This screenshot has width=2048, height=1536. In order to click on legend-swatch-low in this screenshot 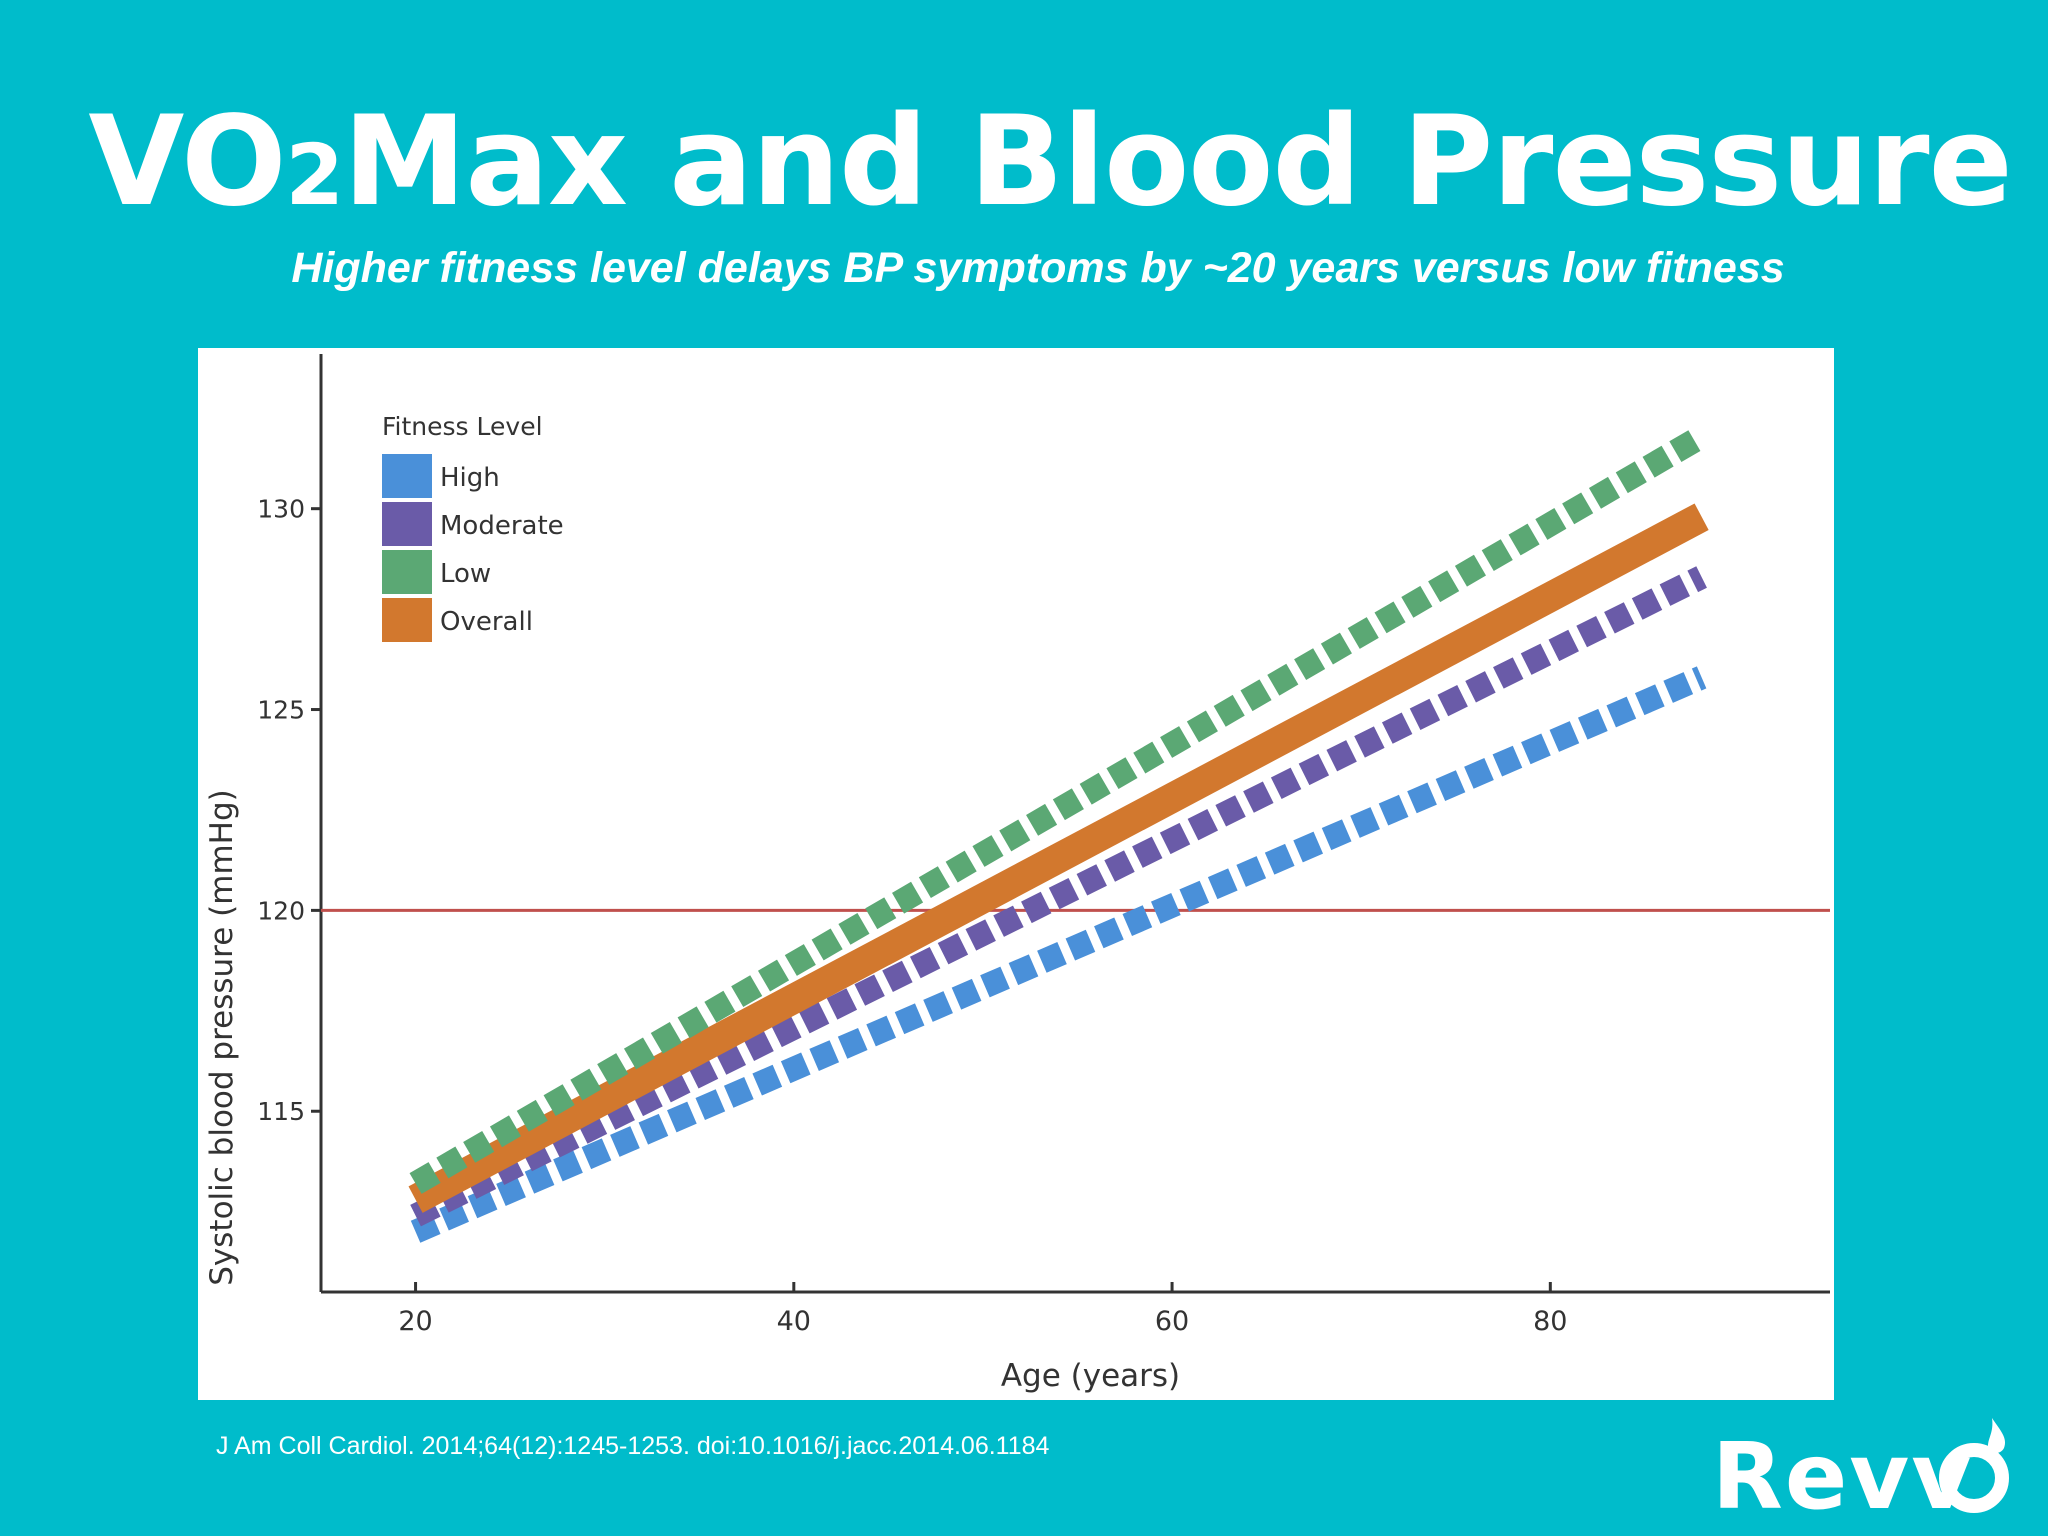, I will do `click(407, 572)`.